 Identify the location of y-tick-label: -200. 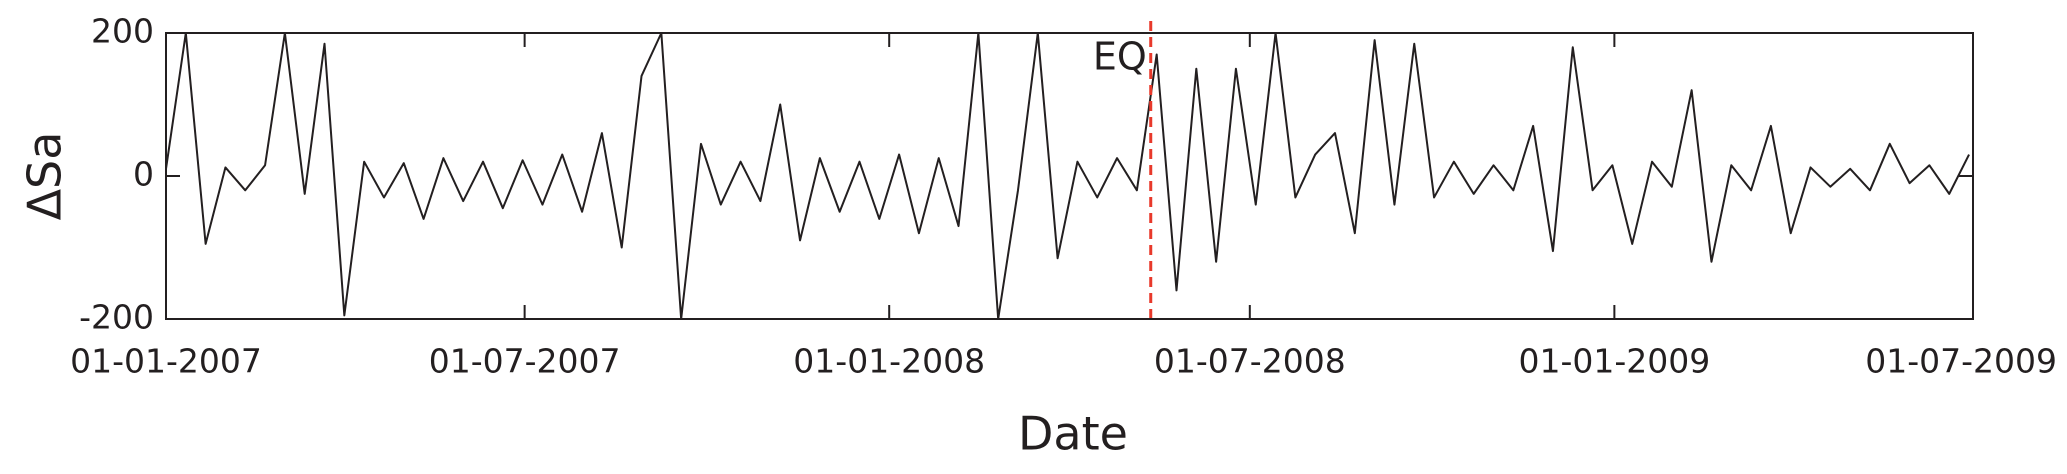
(116, 317).